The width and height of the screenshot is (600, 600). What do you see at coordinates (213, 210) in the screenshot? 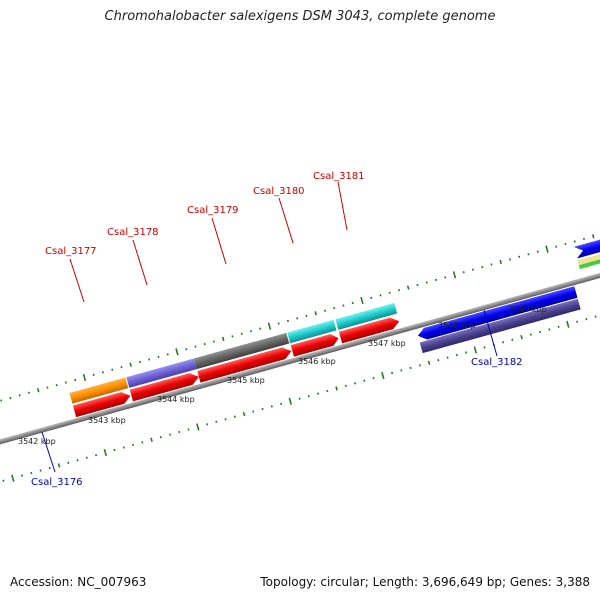
I see `gene-label-csal-3179: Csal_3179` at bounding box center [213, 210].